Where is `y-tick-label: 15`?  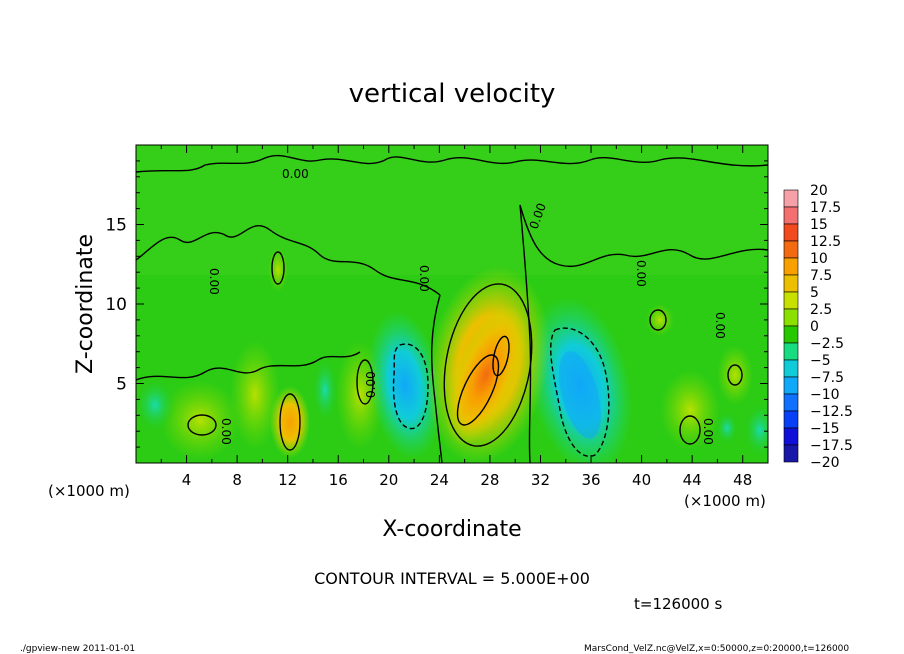 y-tick-label: 15 is located at coordinates (116, 226).